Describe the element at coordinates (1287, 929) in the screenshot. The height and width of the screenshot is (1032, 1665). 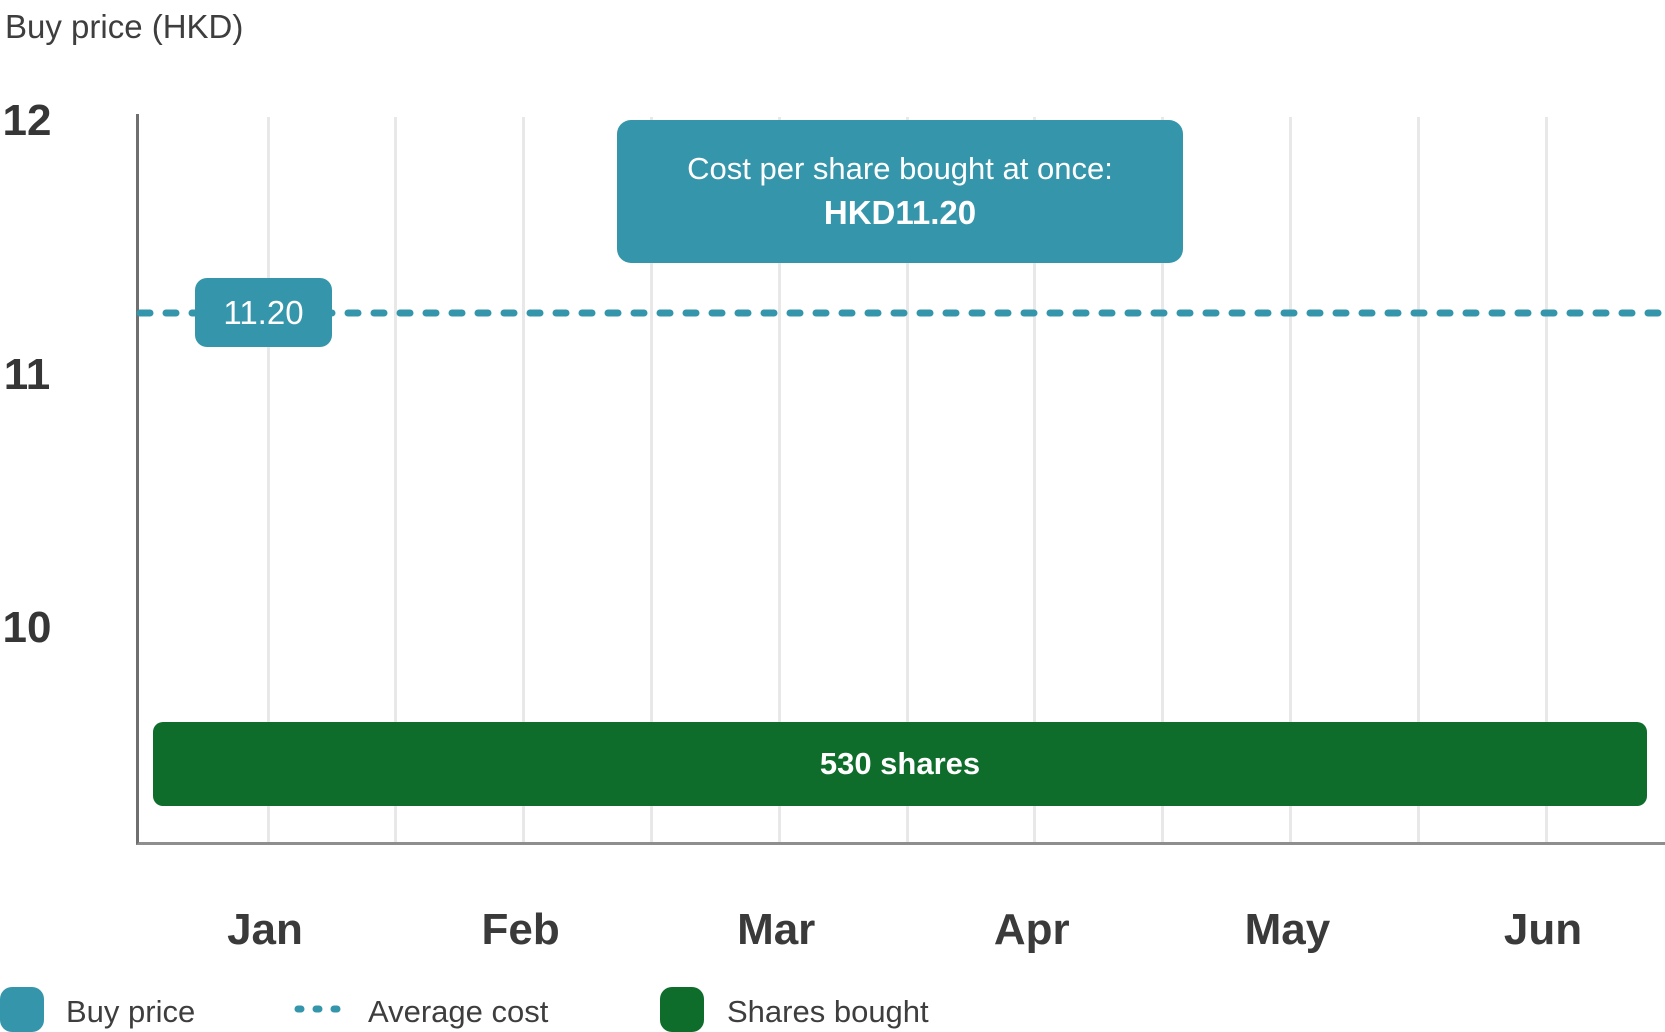
I see `x-tick-may: May` at that location.